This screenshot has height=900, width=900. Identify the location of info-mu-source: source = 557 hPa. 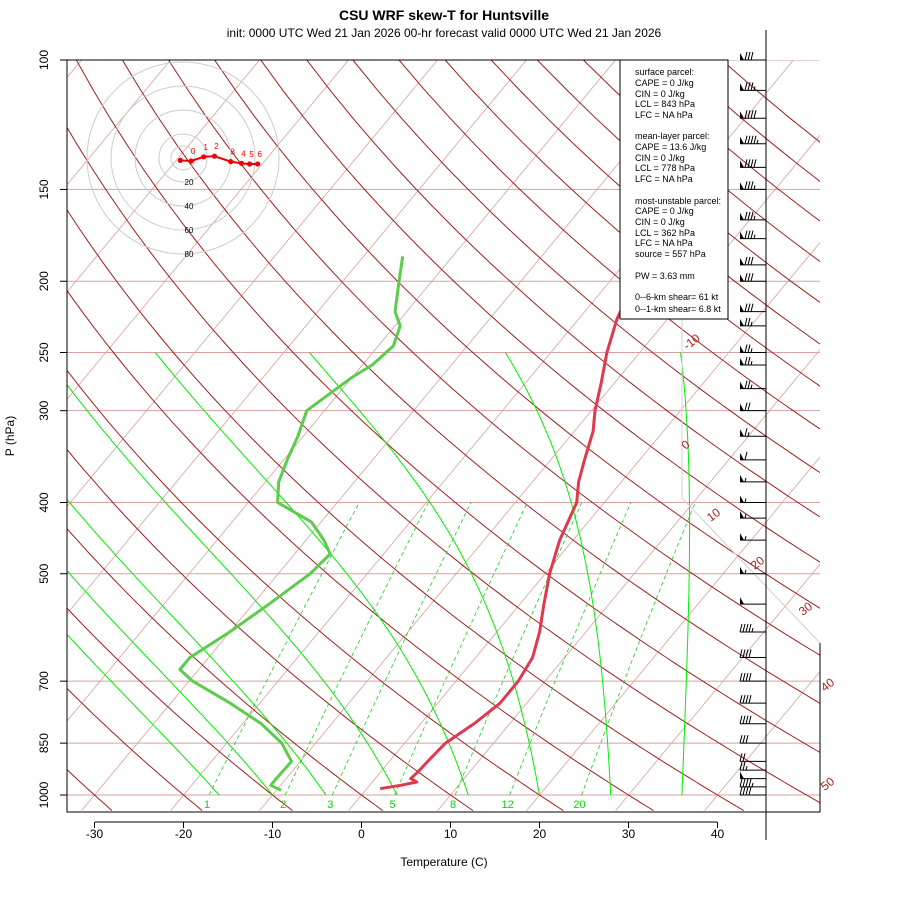
(670, 254).